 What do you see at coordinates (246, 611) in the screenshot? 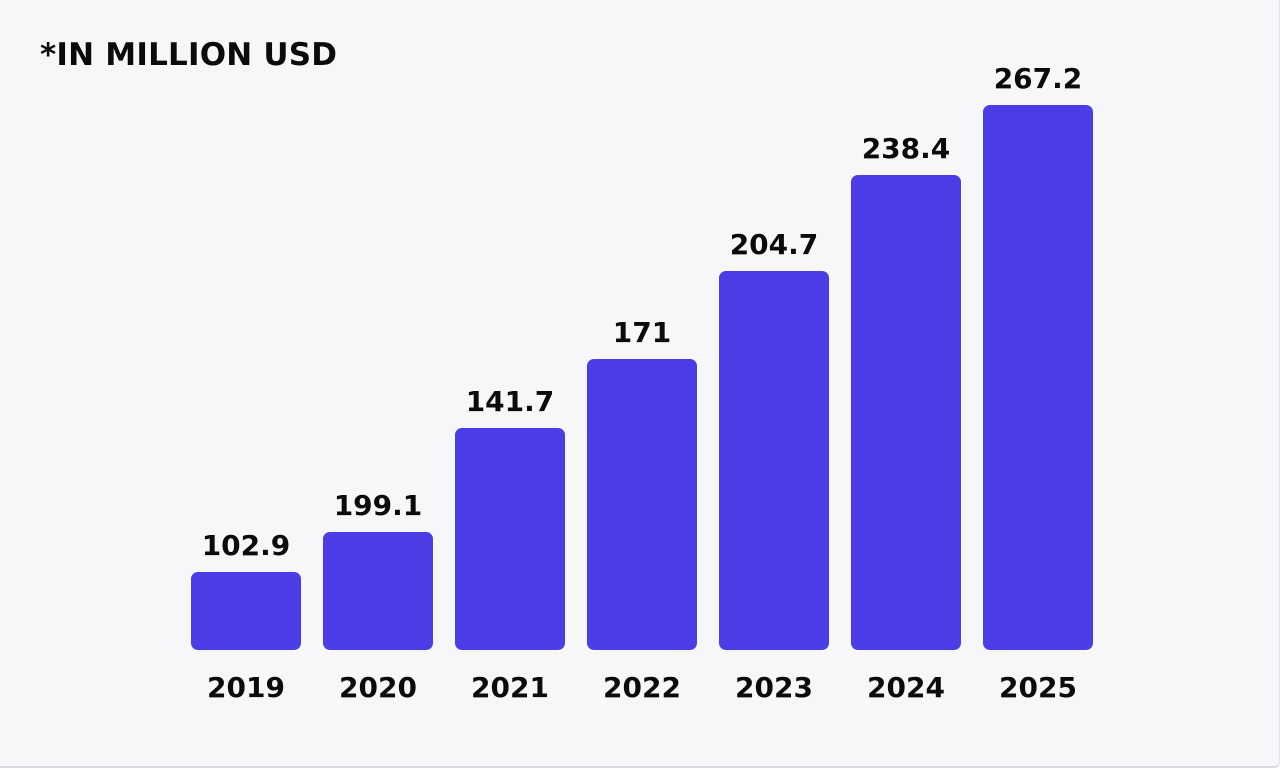
I see `bar-2019` at bounding box center [246, 611].